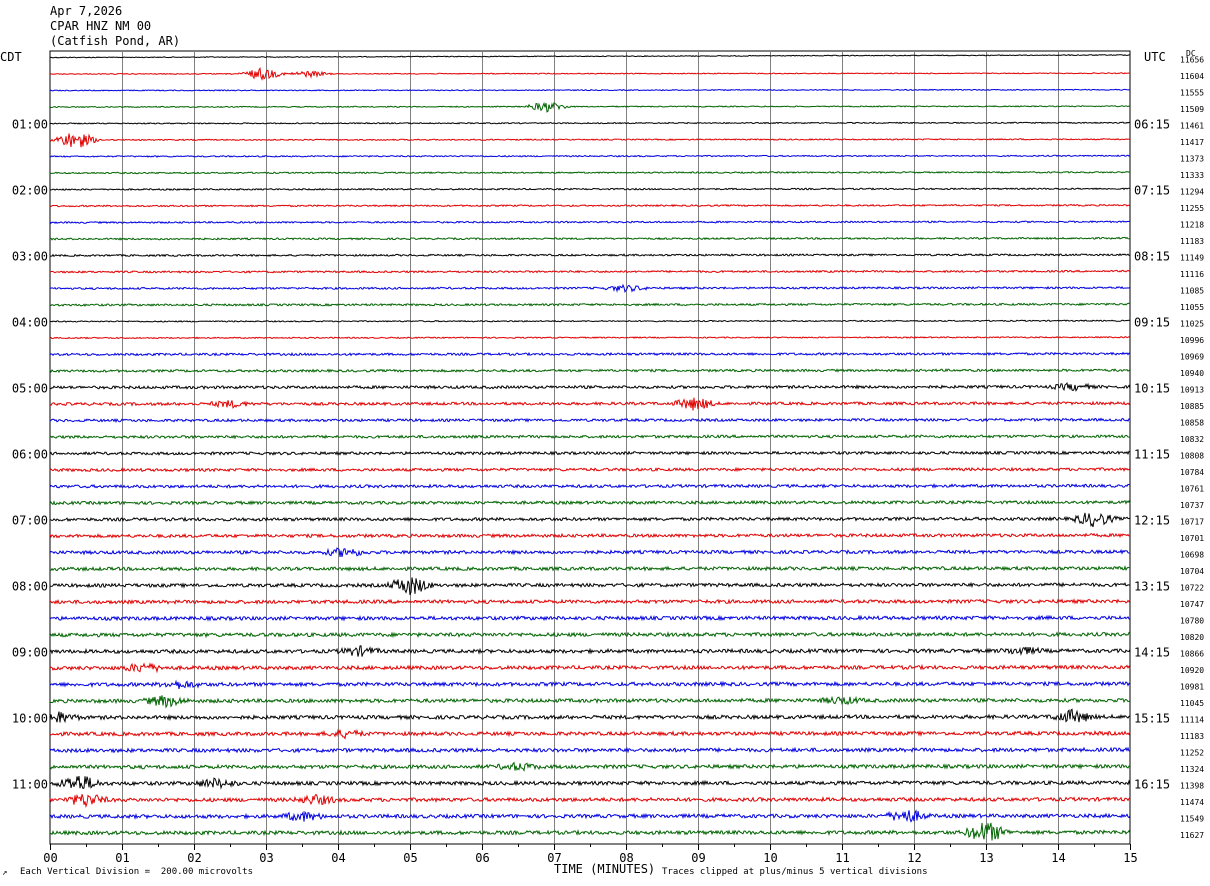 This screenshot has width=1210, height=886. I want to click on dc-offset-value: 10866, so click(1192, 654).